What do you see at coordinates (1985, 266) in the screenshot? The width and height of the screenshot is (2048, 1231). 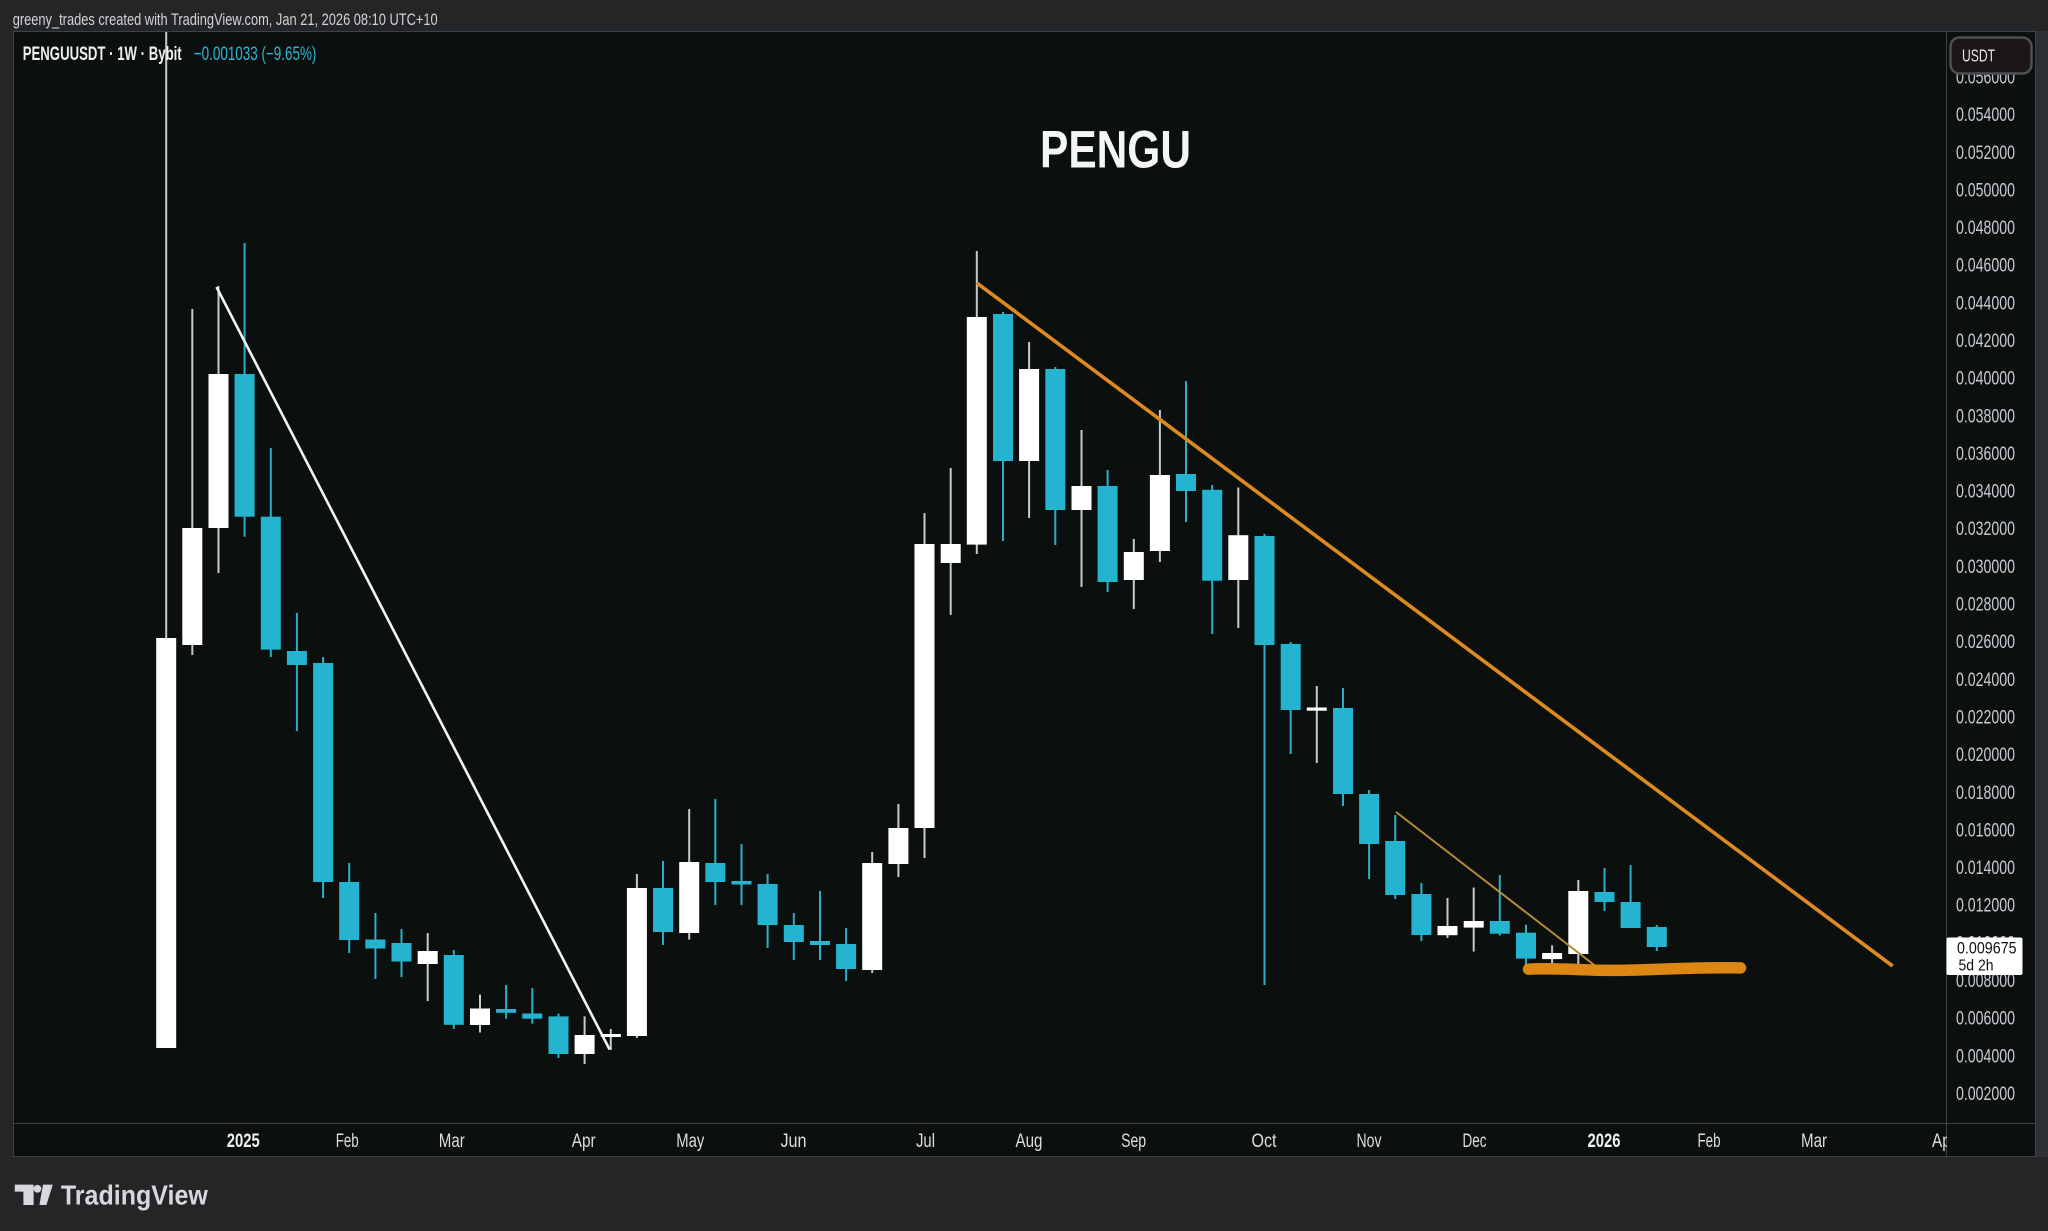 I see `svg-text: 0.046000` at bounding box center [1985, 266].